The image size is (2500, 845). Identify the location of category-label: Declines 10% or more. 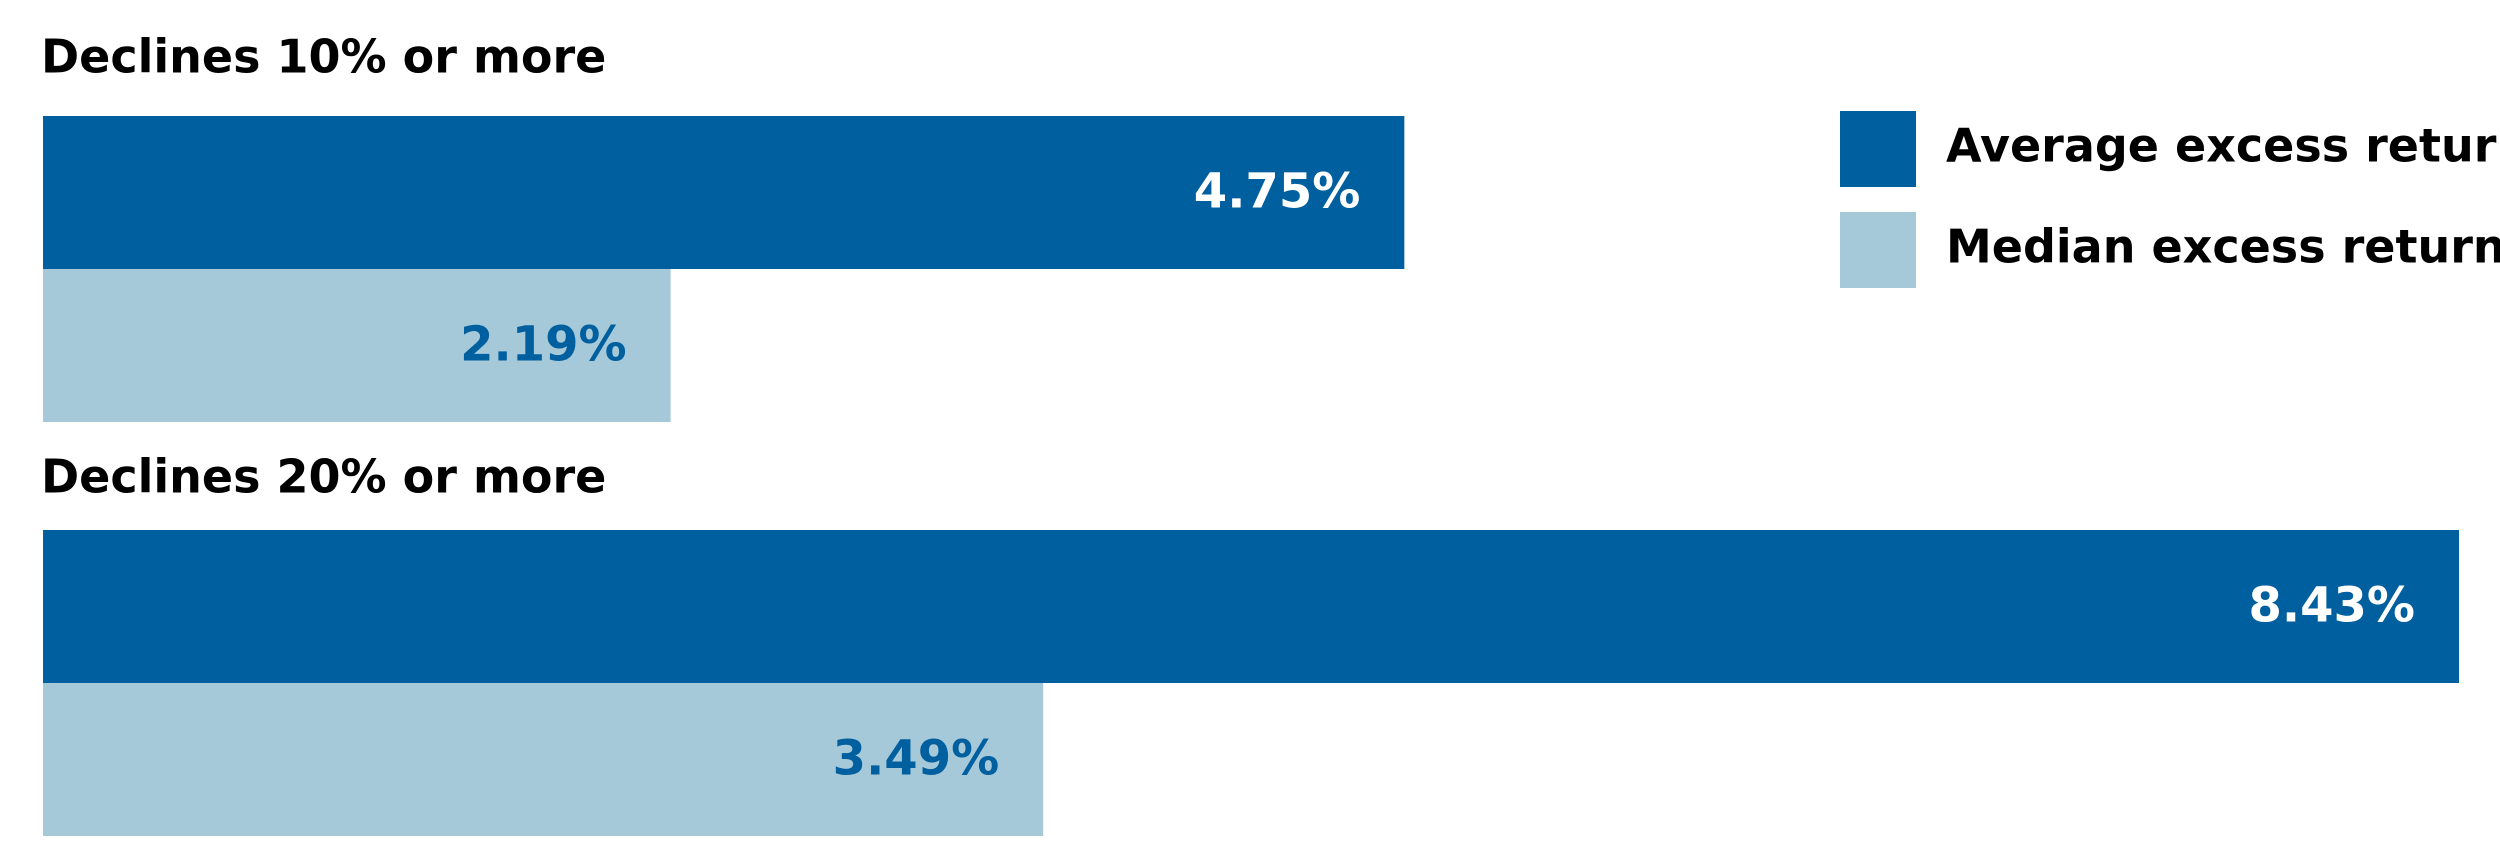
(323, 57).